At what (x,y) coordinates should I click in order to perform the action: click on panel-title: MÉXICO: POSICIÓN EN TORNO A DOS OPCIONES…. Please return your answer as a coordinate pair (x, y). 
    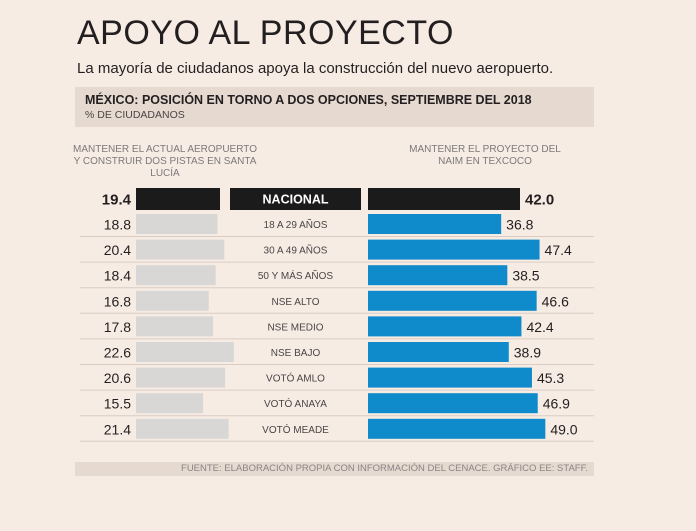
    Looking at the image, I should click on (308, 100).